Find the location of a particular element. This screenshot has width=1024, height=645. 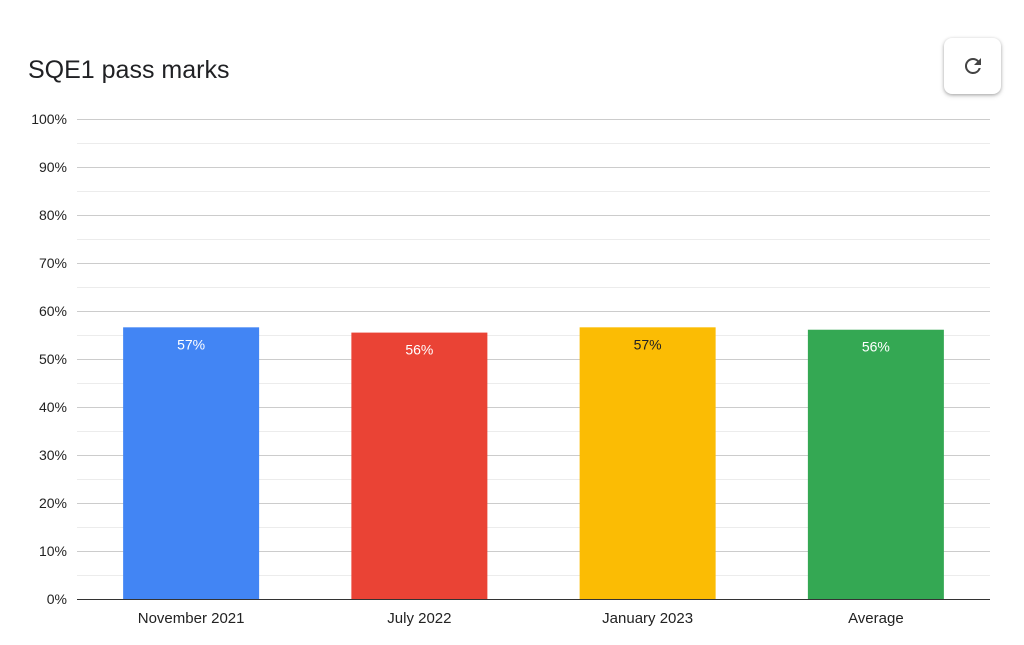

y-tick-label: 60% is located at coordinates (53, 311).